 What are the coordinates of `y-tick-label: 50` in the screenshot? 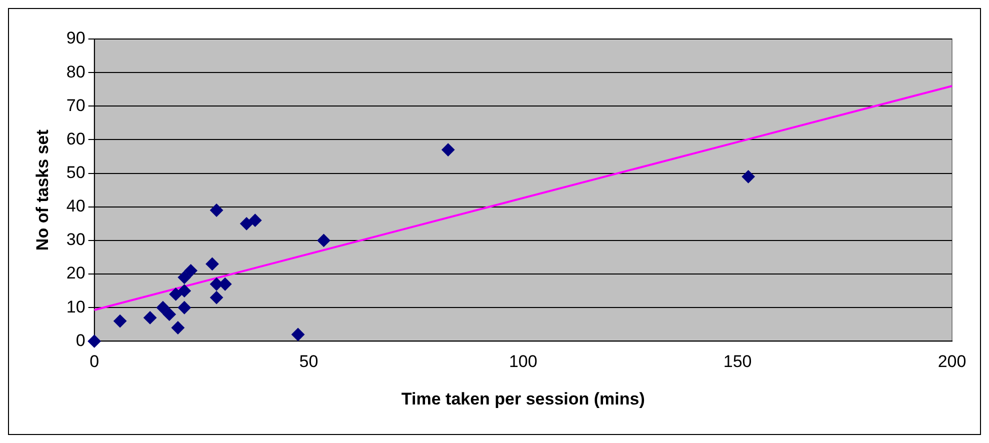 It's located at (76, 172).